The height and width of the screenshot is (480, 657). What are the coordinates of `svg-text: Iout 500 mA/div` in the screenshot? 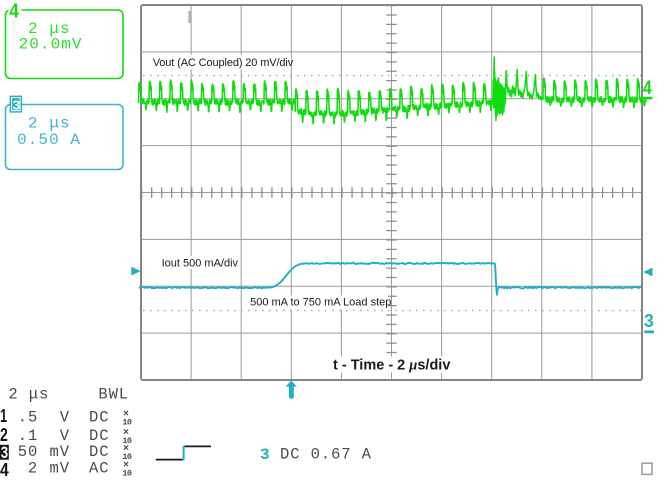 It's located at (200, 263).